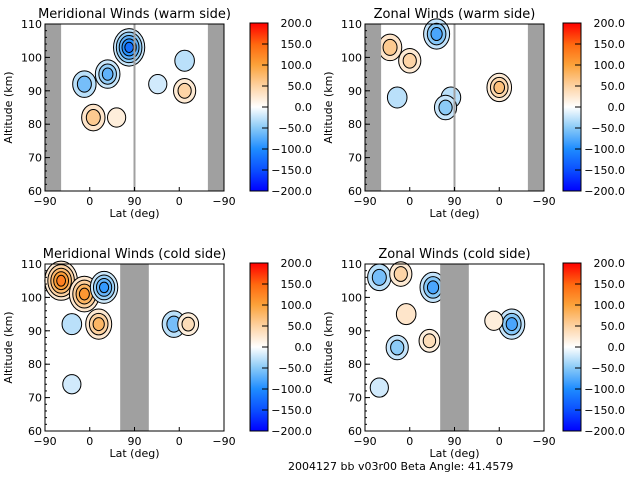 This screenshot has width=640, height=480. What do you see at coordinates (134, 14) in the screenshot?
I see `panel-title: Meridional Winds (warm side)` at bounding box center [134, 14].